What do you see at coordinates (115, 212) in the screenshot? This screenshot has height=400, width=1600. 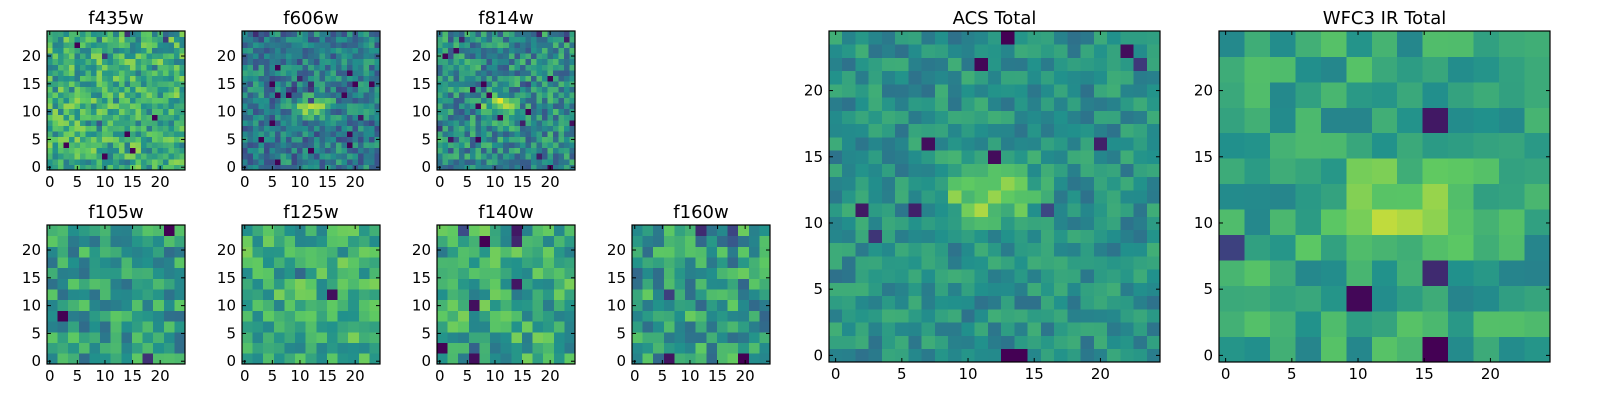 I see `chart-title: f105w` at bounding box center [115, 212].